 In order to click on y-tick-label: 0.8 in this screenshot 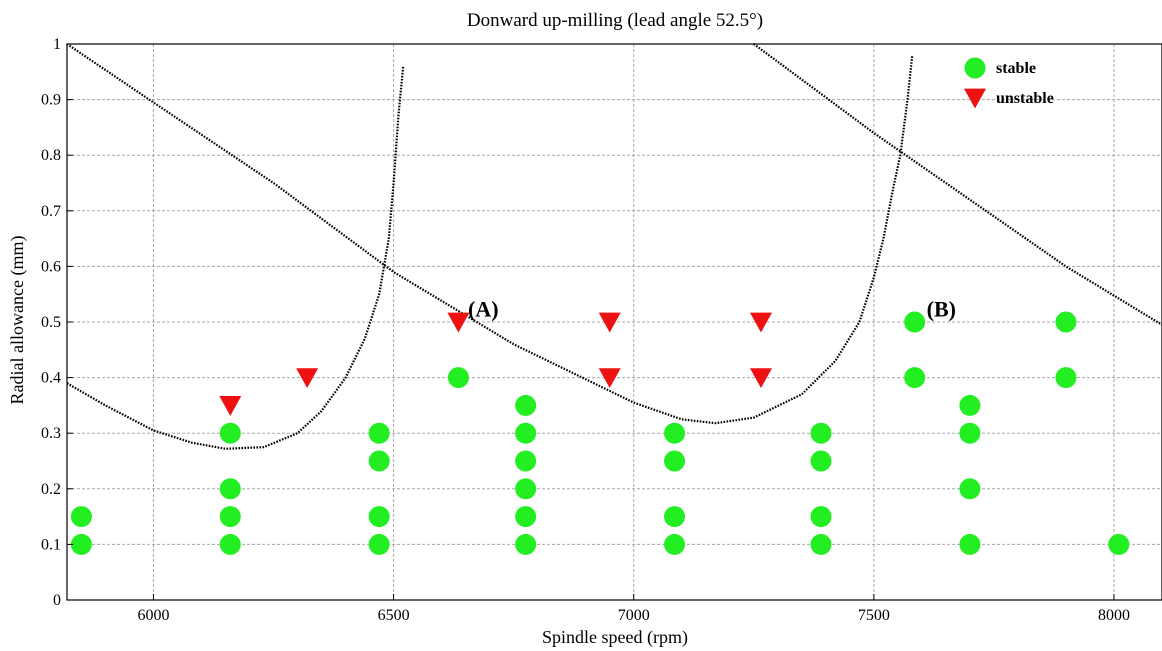, I will do `click(51, 155)`.